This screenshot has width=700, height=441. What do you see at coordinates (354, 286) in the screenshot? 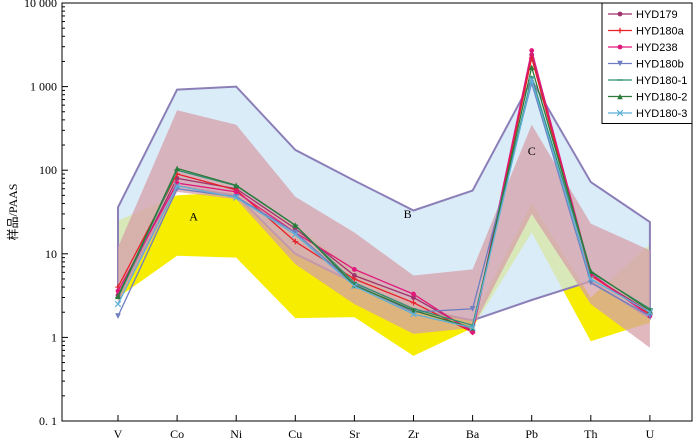
I see `point-hyd180-3-sr` at bounding box center [354, 286].